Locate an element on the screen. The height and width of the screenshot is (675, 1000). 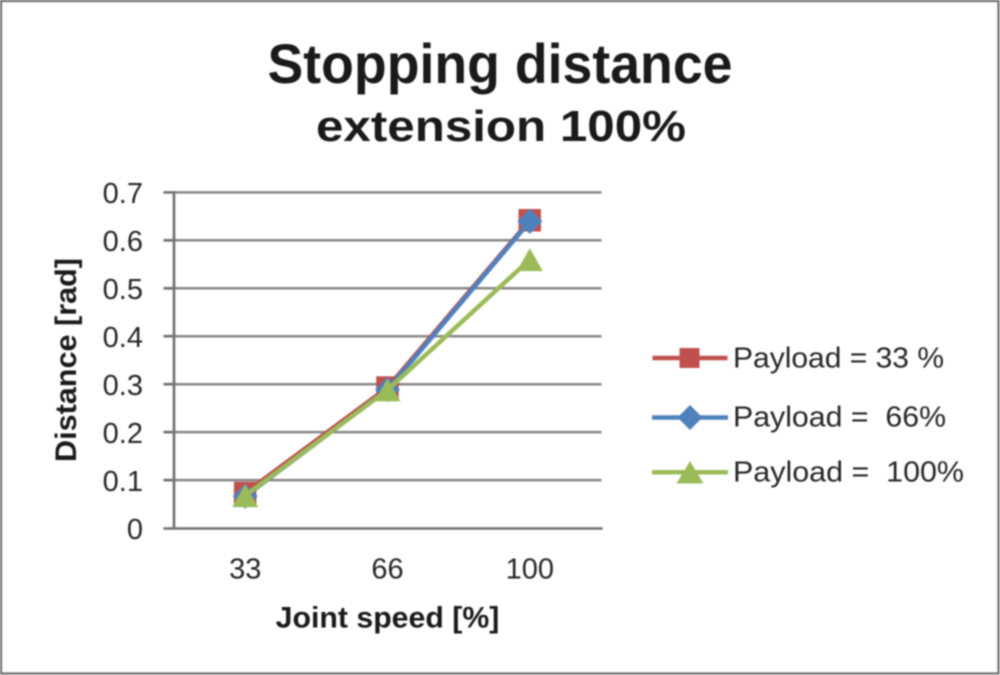
svg-text: 0.7 is located at coordinates (123, 194).